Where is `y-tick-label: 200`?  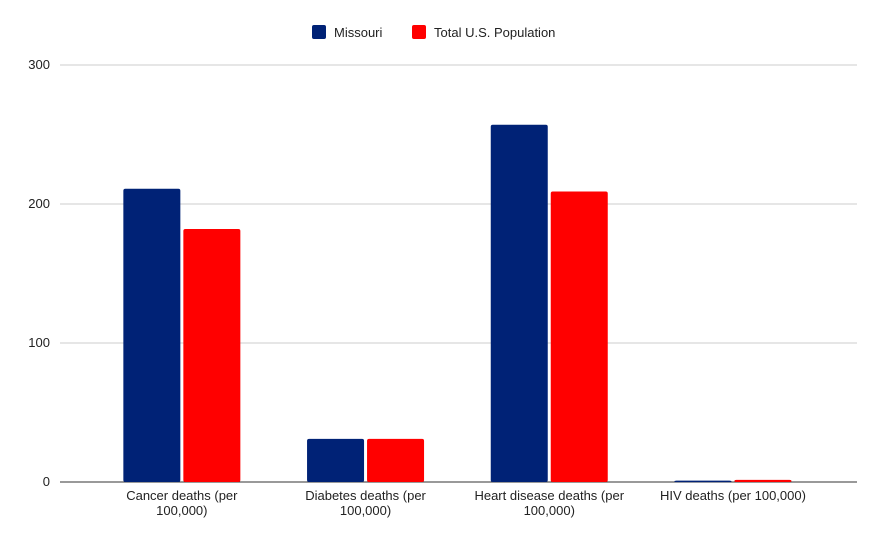 y-tick-label: 200 is located at coordinates (39, 203).